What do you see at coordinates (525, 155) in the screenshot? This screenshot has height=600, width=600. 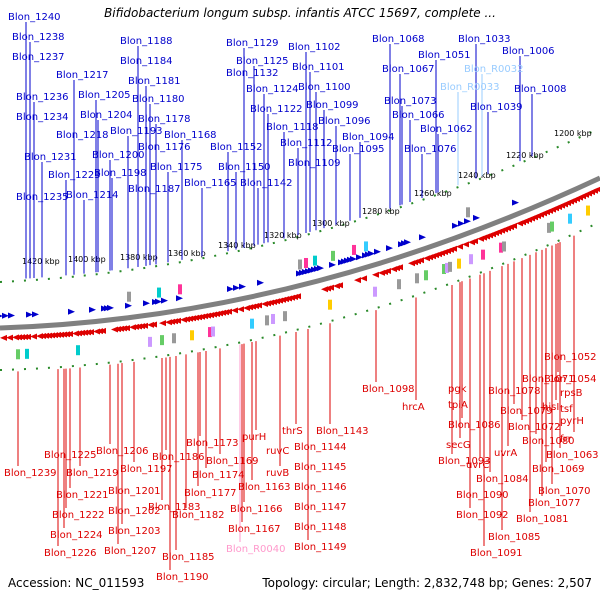 I see `ruler-tick-label: 1220 kbp` at bounding box center [525, 155].